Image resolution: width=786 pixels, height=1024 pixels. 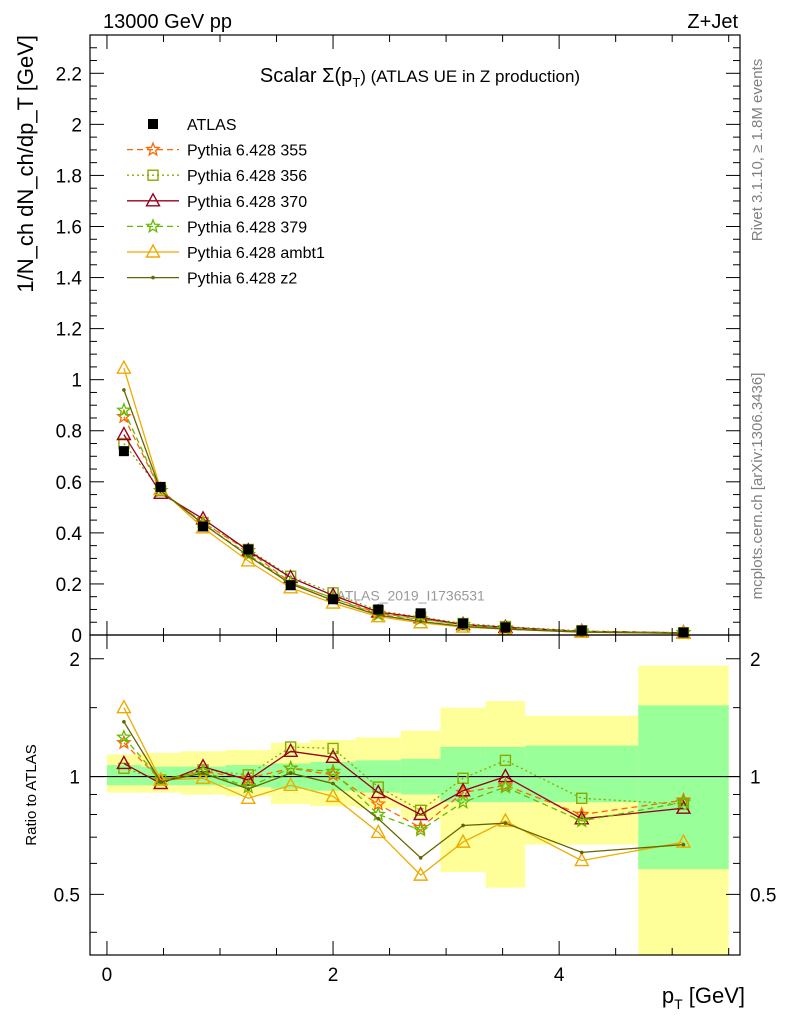 I want to click on legend-entry: Pythia 6.428 379, so click(x=217, y=227).